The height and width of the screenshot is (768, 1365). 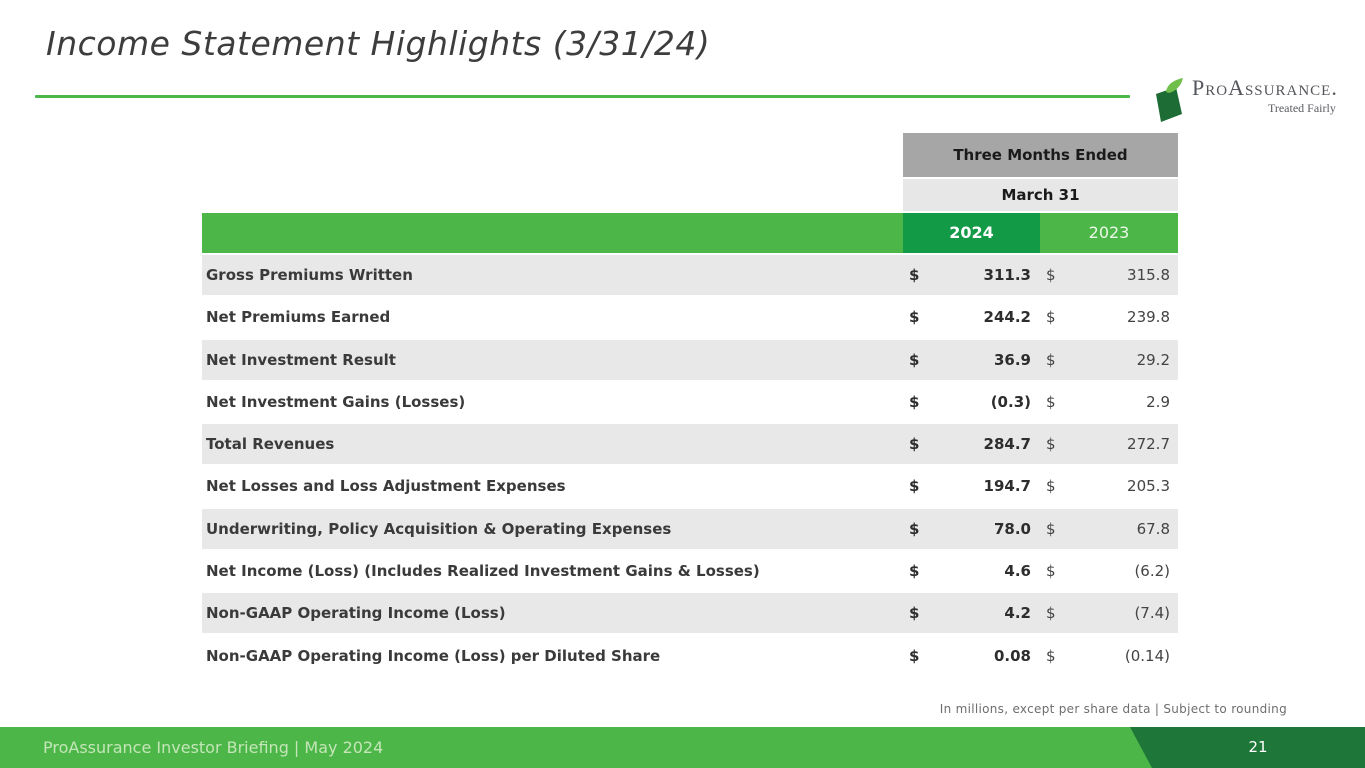 I want to click on amount: 29.2, so click(x=1153, y=359).